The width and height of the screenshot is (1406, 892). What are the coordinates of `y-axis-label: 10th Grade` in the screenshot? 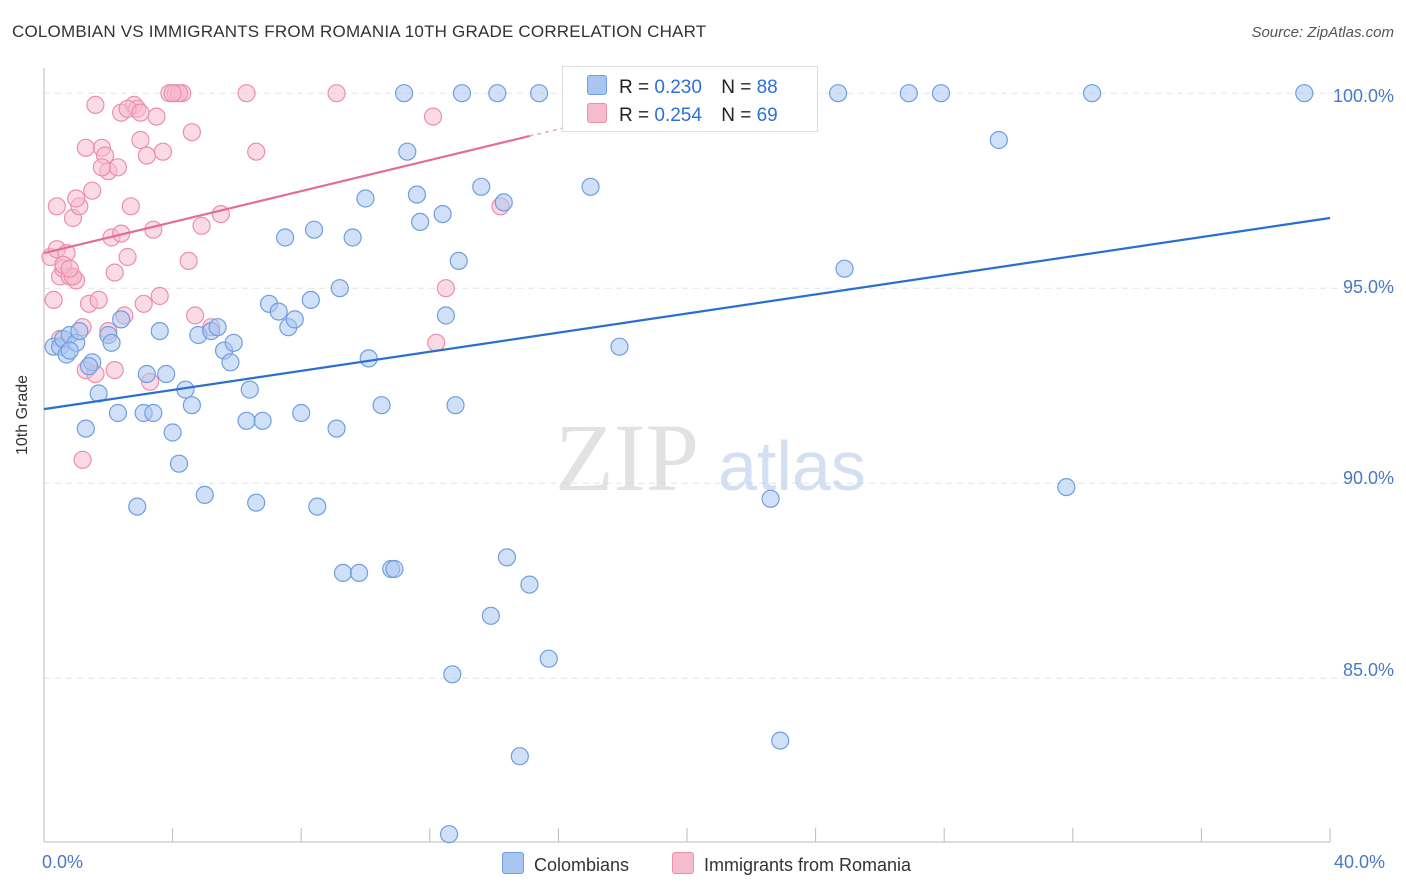 It's located at (22, 414).